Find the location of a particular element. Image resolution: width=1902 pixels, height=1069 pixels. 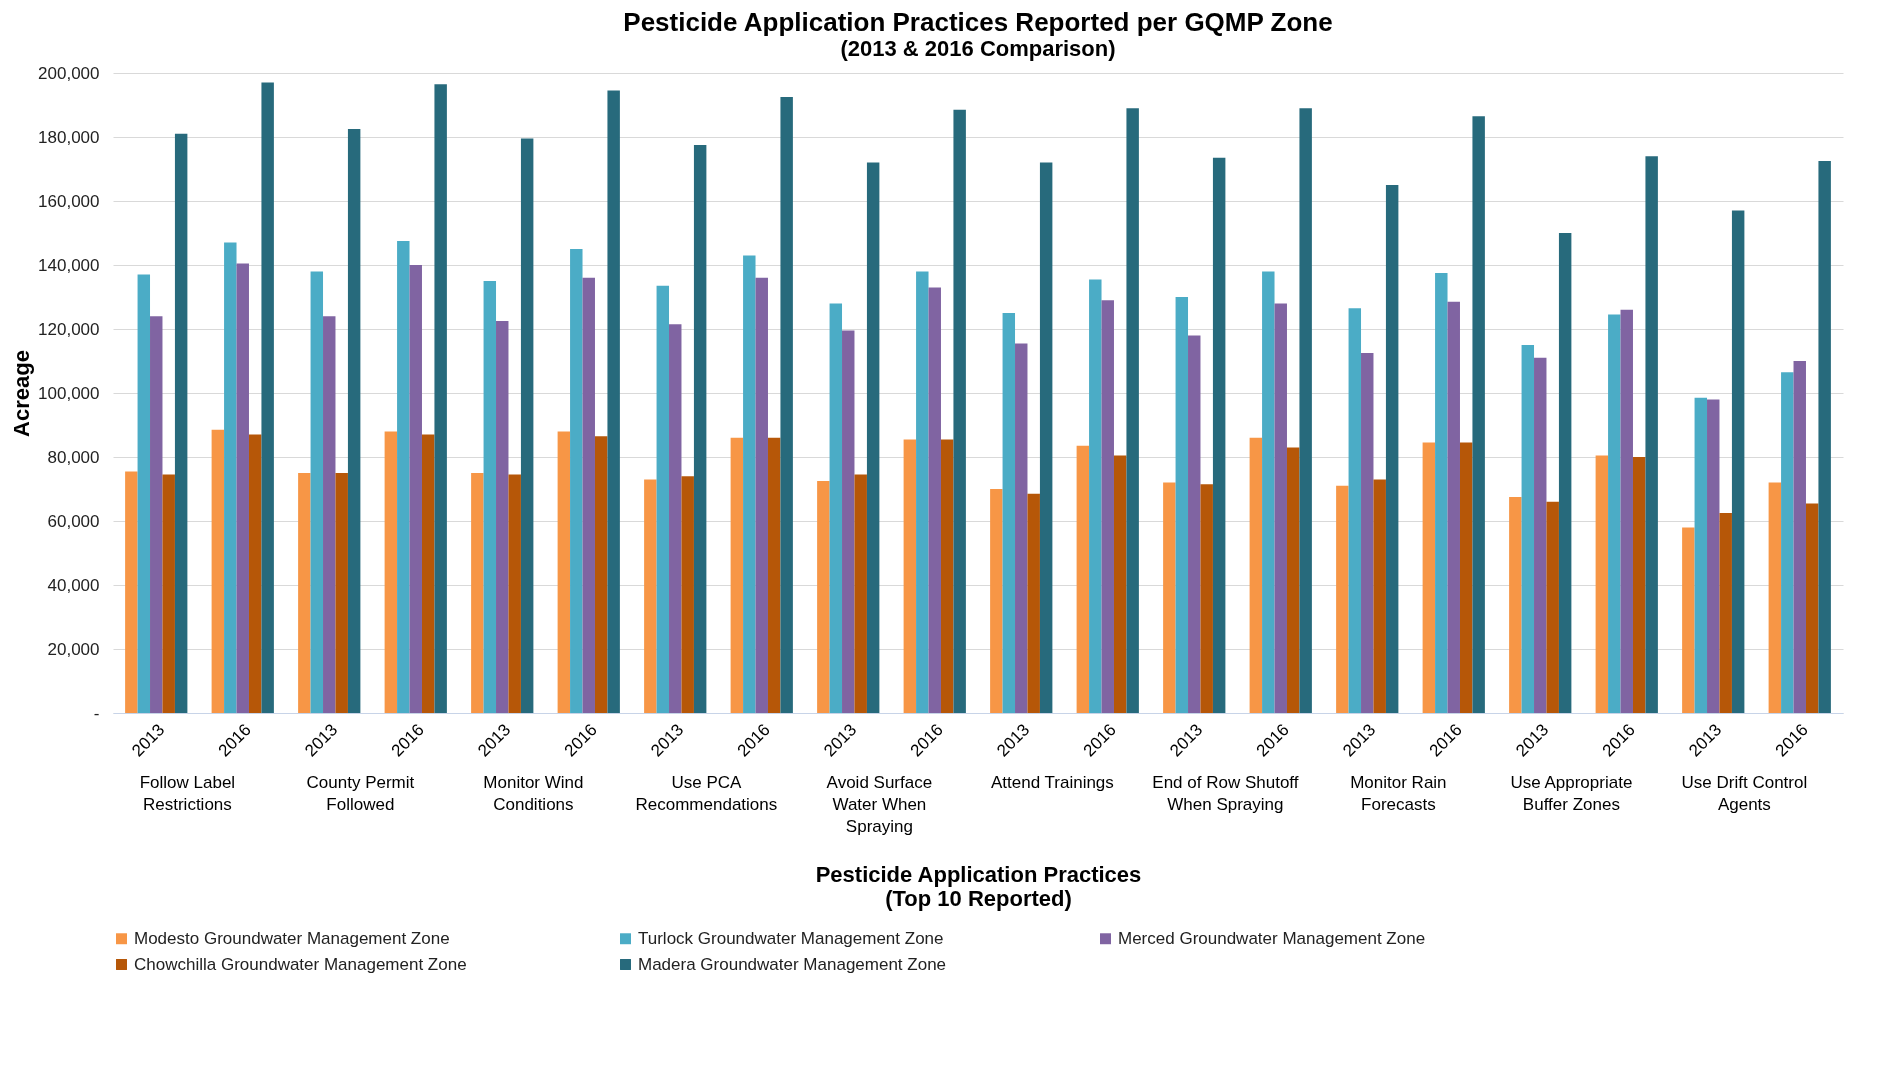

text: Follow Label Restrictions is located at coordinates (187, 793).